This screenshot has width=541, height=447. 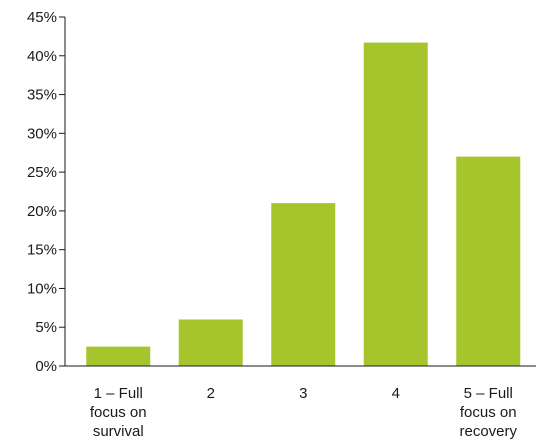 What do you see at coordinates (42, 56) in the screenshot?
I see `y-tick-label: 40%` at bounding box center [42, 56].